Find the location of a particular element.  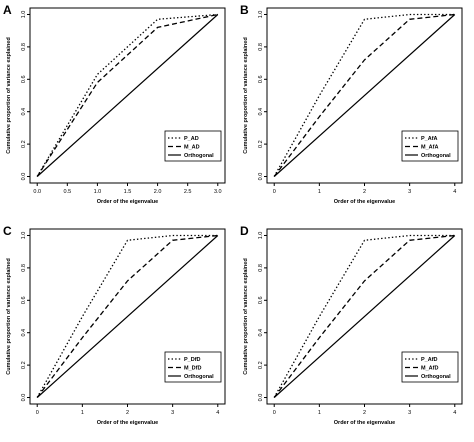

series-line-m_afd is located at coordinates (364, 316).